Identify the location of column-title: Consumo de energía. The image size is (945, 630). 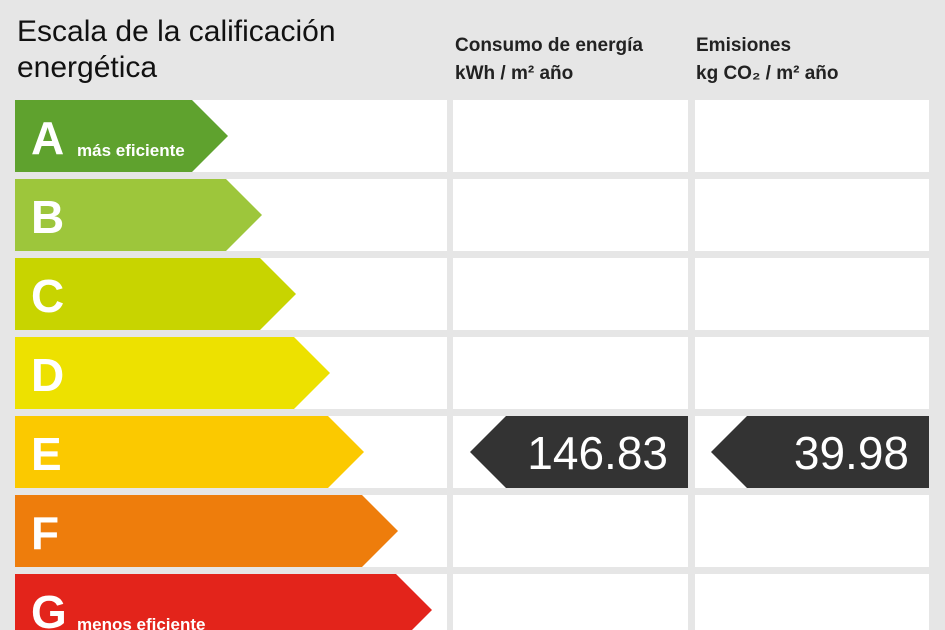
(549, 45).